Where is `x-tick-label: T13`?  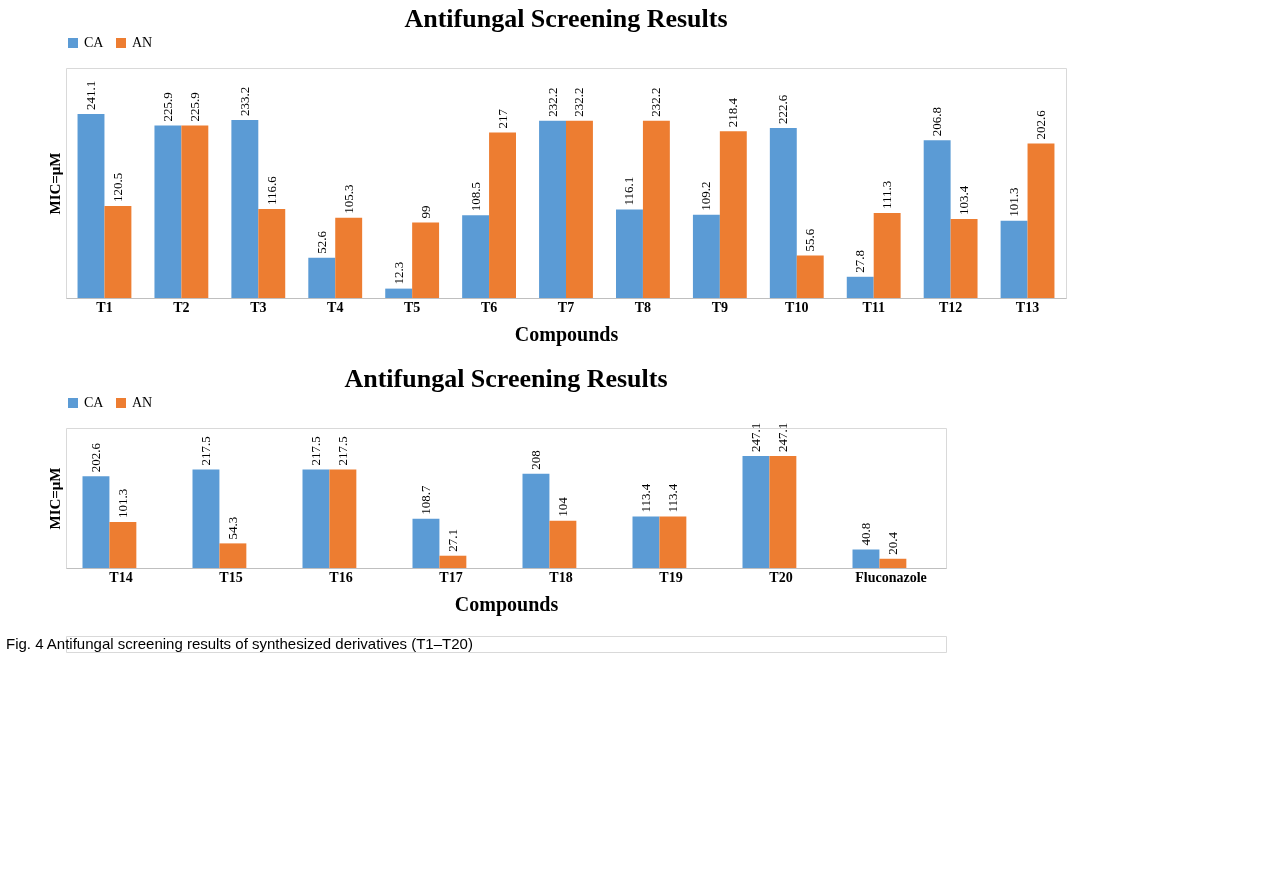 x-tick-label: T13 is located at coordinates (1027, 307).